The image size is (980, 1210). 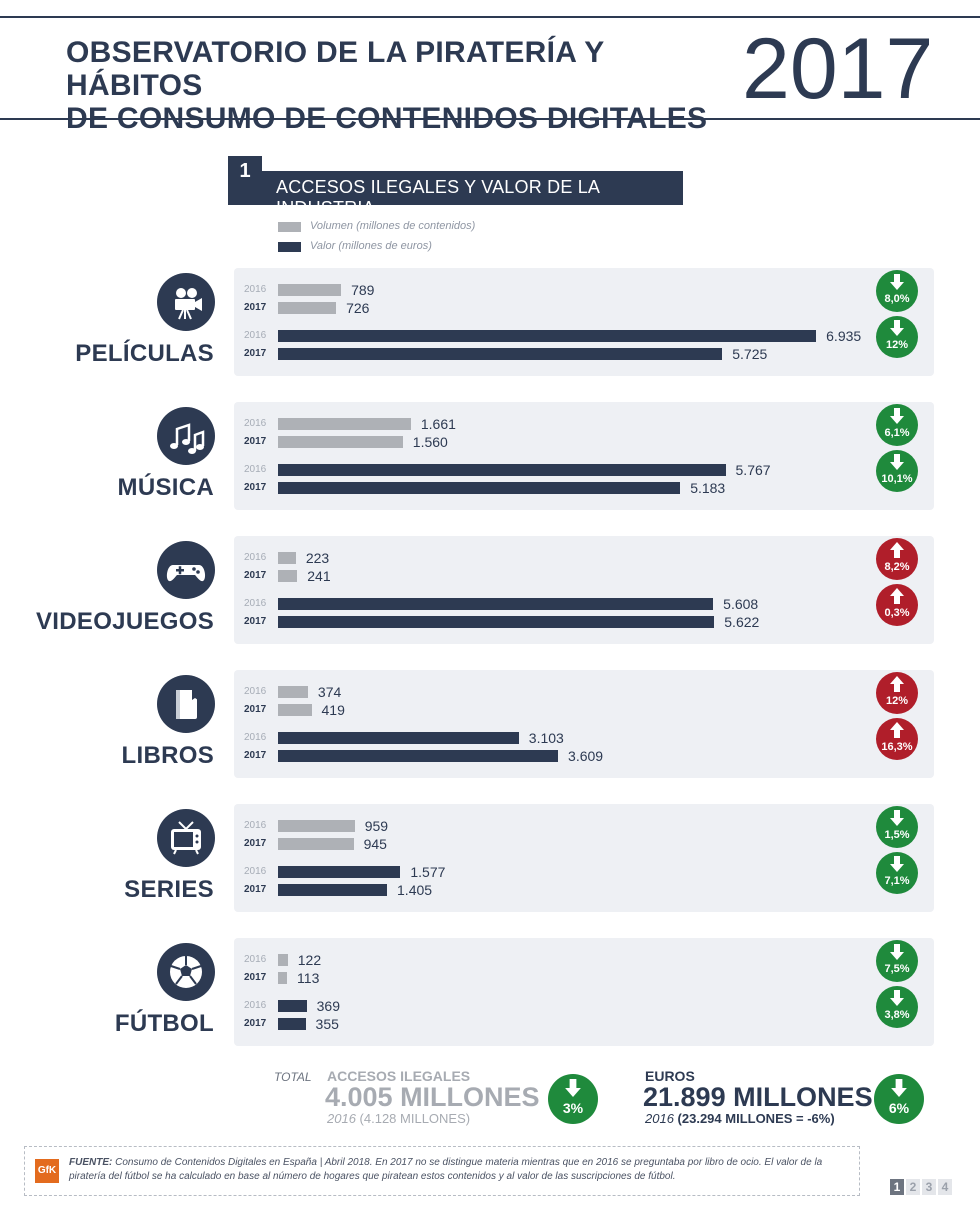 What do you see at coordinates (438, 197) in the screenshot?
I see `section-title: ACCESOS ILEGALES Y VALOR DE LA INDUSTRIA` at bounding box center [438, 197].